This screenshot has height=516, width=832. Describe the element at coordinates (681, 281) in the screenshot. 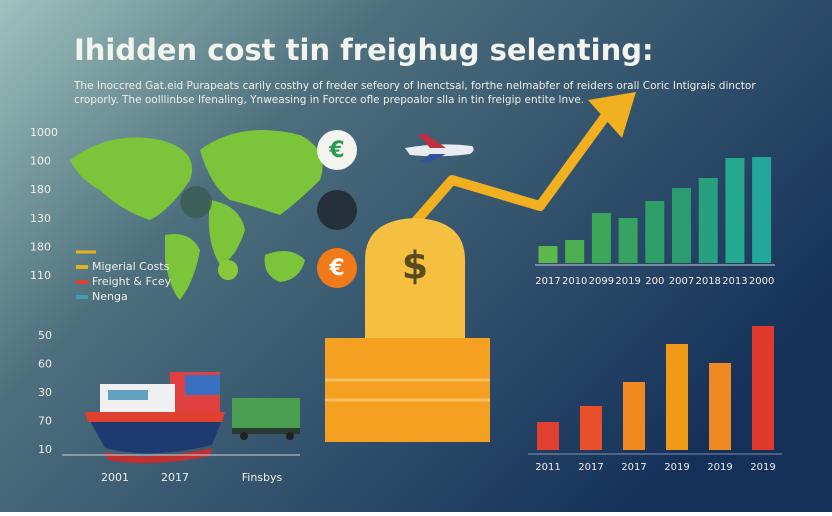

I see `x-tick-label: 2007` at that location.